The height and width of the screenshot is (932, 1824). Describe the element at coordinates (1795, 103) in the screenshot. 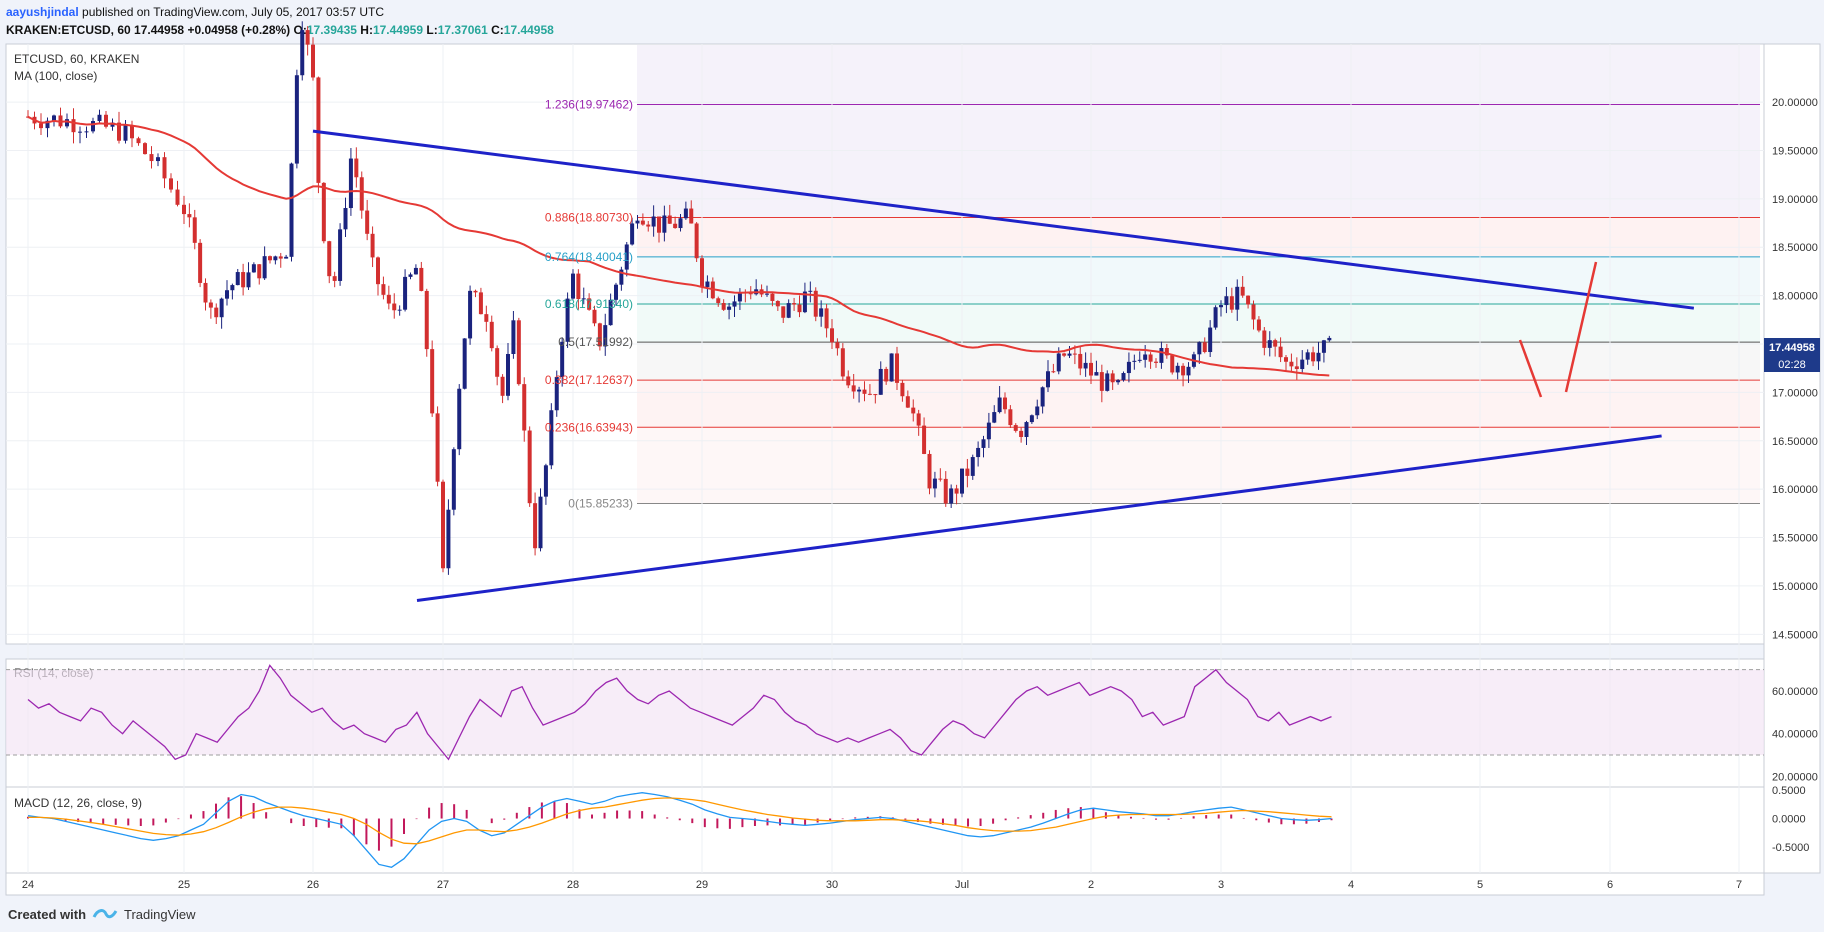

I see `price-tick-label: 20.00000` at that location.